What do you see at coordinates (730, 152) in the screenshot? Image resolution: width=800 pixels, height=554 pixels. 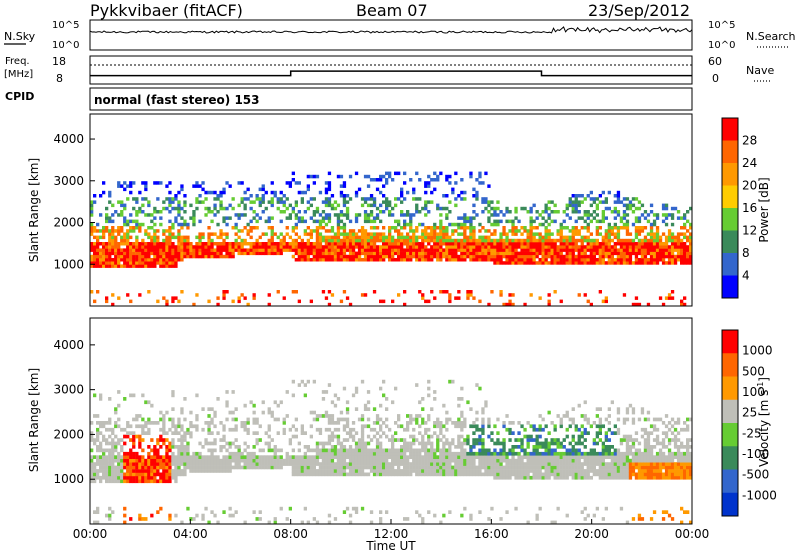 I see `colorbar-swatch` at bounding box center [730, 152].